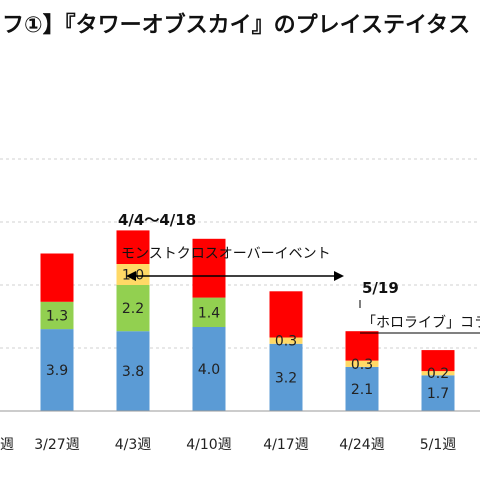 This screenshot has height=480, width=480. Describe the element at coordinates (236, 25) in the screenshot. I see `chart-title: フ①】『タワーオブスカイ』のプレイステイタス` at that location.